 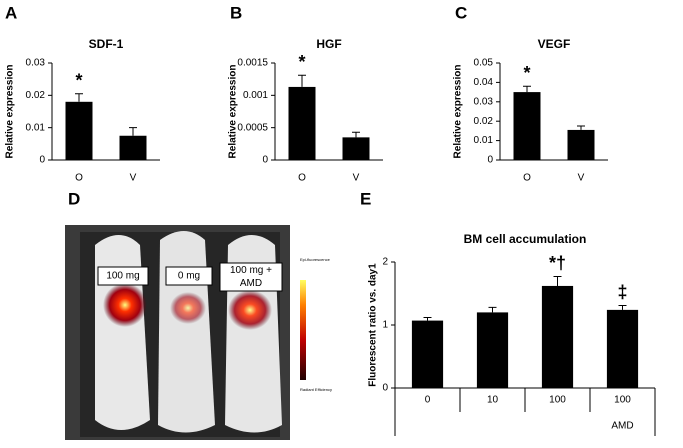 I want to click on panel-label: C, so click(x=461, y=12).